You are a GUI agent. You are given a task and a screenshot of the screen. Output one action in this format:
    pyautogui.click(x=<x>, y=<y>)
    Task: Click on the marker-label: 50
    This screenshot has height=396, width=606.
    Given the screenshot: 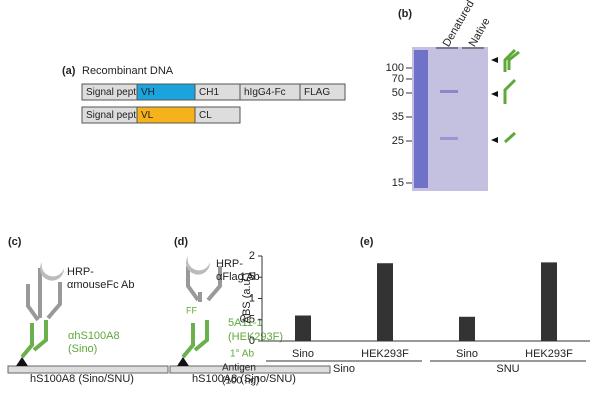 What is the action you would take?
    pyautogui.click(x=398, y=93)
    